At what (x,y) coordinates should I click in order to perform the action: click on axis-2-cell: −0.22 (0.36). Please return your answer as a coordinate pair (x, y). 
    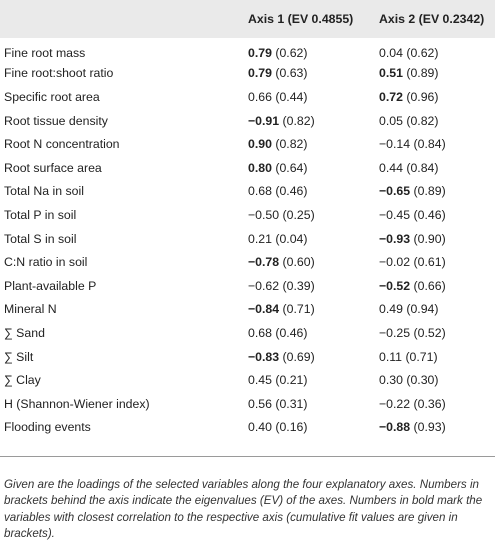
    Looking at the image, I should click on (437, 404).